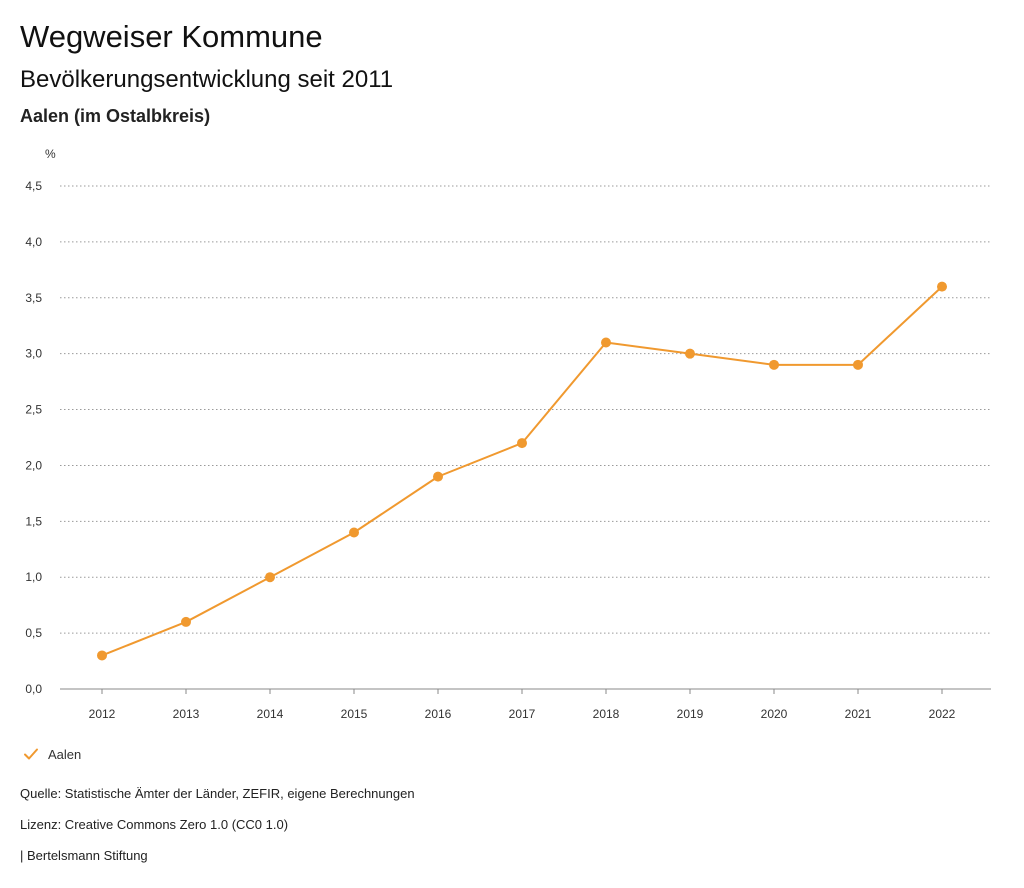 The height and width of the screenshot is (888, 1024). What do you see at coordinates (606, 714) in the screenshot?
I see `x-tick-label: 2018` at bounding box center [606, 714].